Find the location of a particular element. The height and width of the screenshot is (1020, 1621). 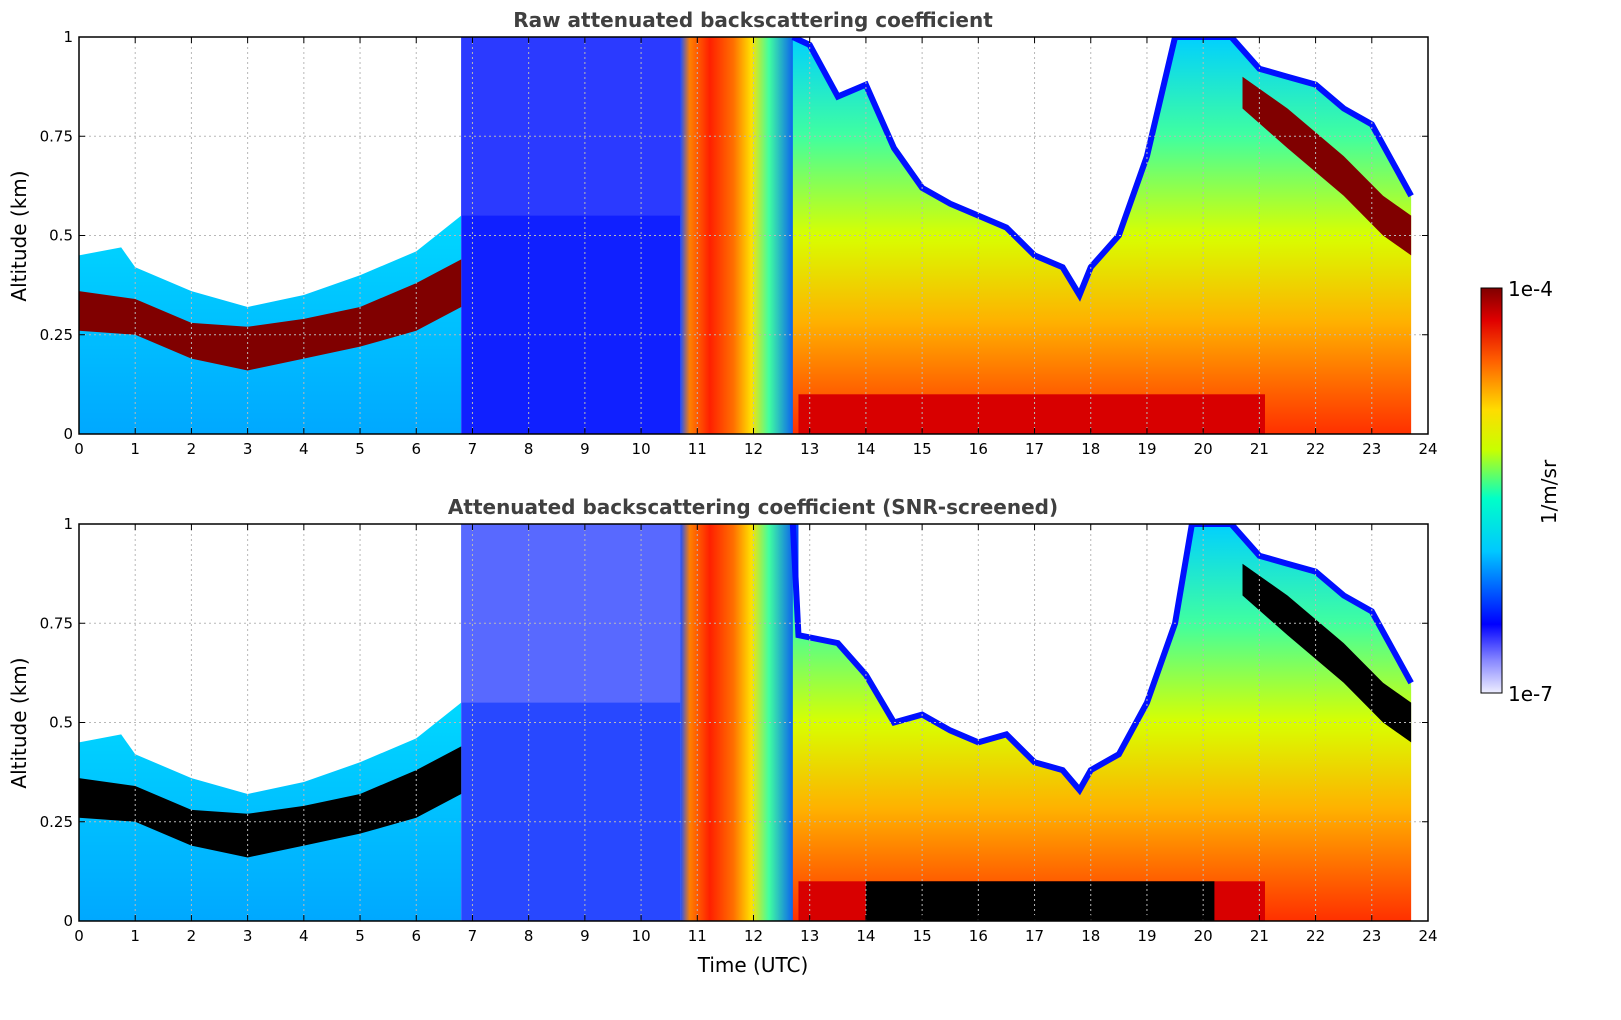

surface-layer is located at coordinates (1031, 414).